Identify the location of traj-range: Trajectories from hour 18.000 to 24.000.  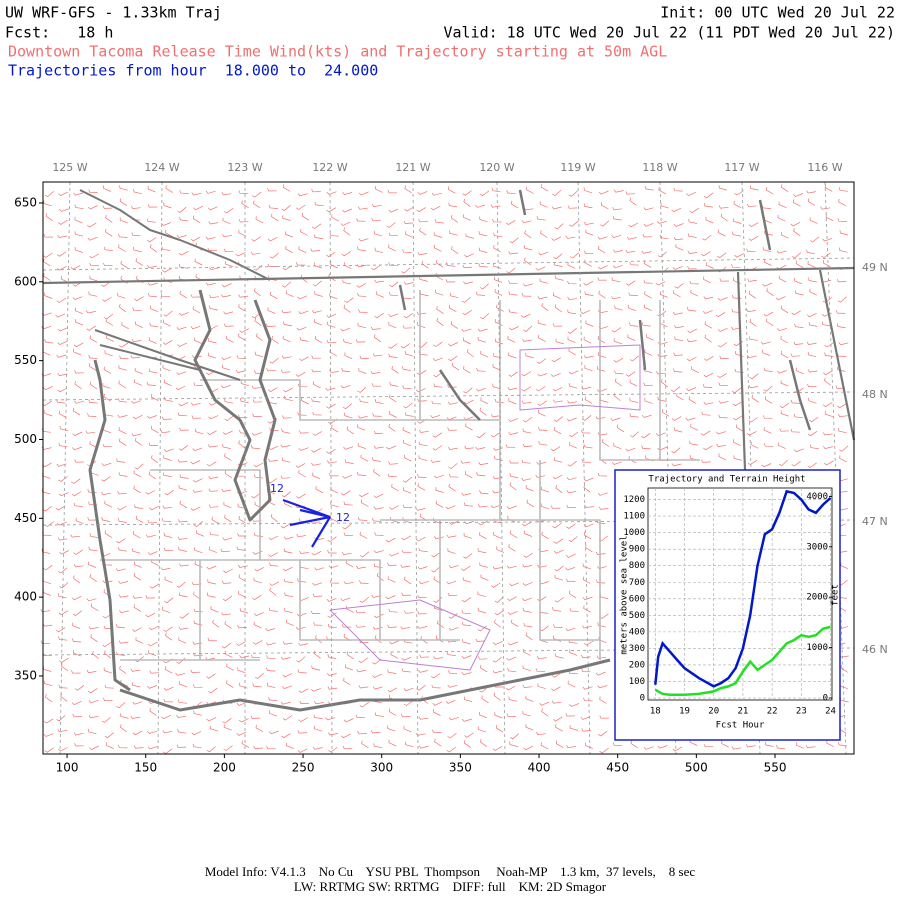
(193, 71).